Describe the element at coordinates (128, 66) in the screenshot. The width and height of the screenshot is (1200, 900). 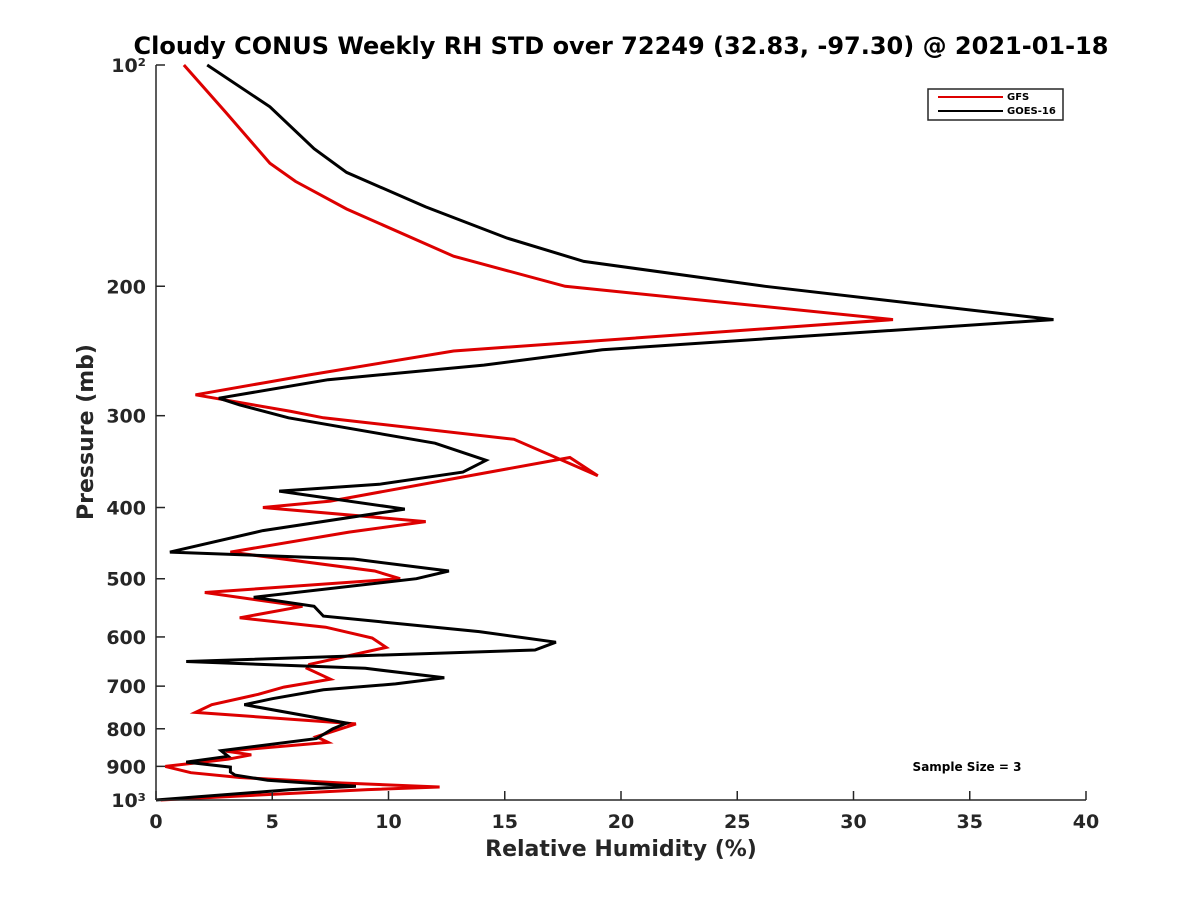
I see `y-tick-label: 10²` at that location.